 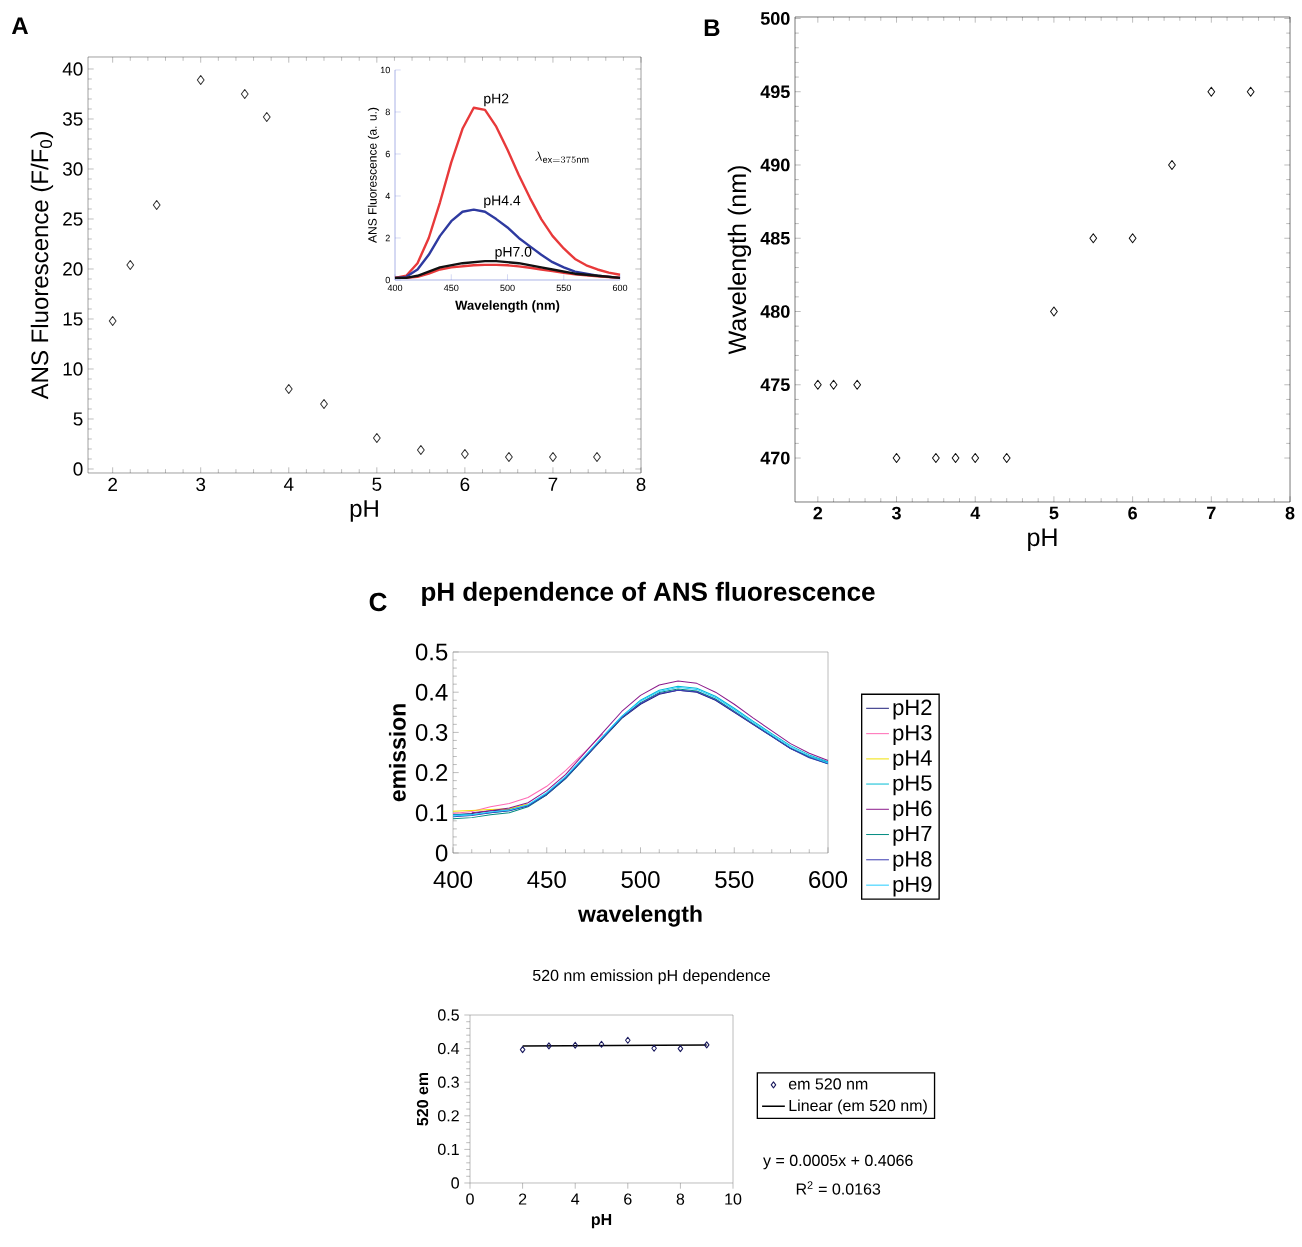 What do you see at coordinates (912, 886) in the screenshot?
I see `legend-label: pH9` at bounding box center [912, 886].